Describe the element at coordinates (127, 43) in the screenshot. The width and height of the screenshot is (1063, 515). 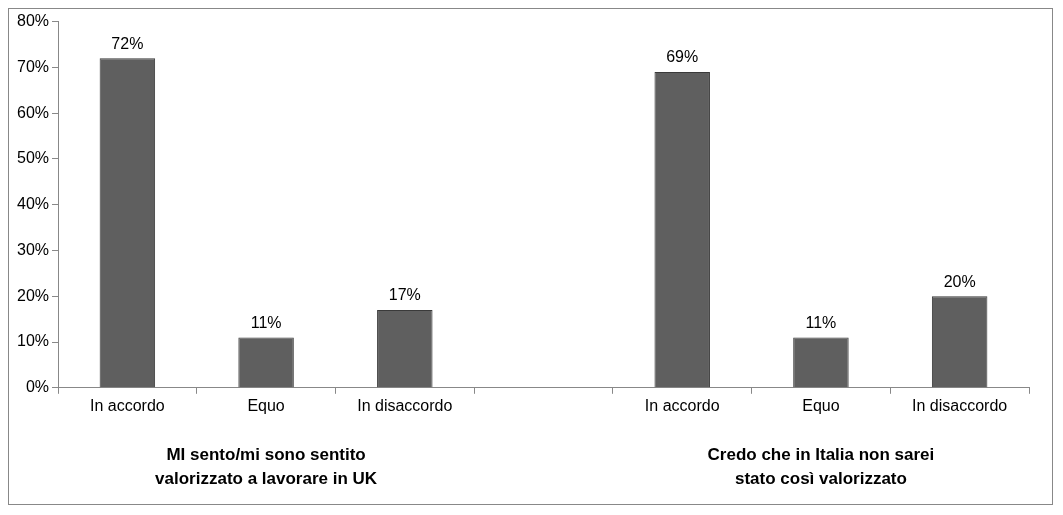
I see `data-label: 72%` at that location.